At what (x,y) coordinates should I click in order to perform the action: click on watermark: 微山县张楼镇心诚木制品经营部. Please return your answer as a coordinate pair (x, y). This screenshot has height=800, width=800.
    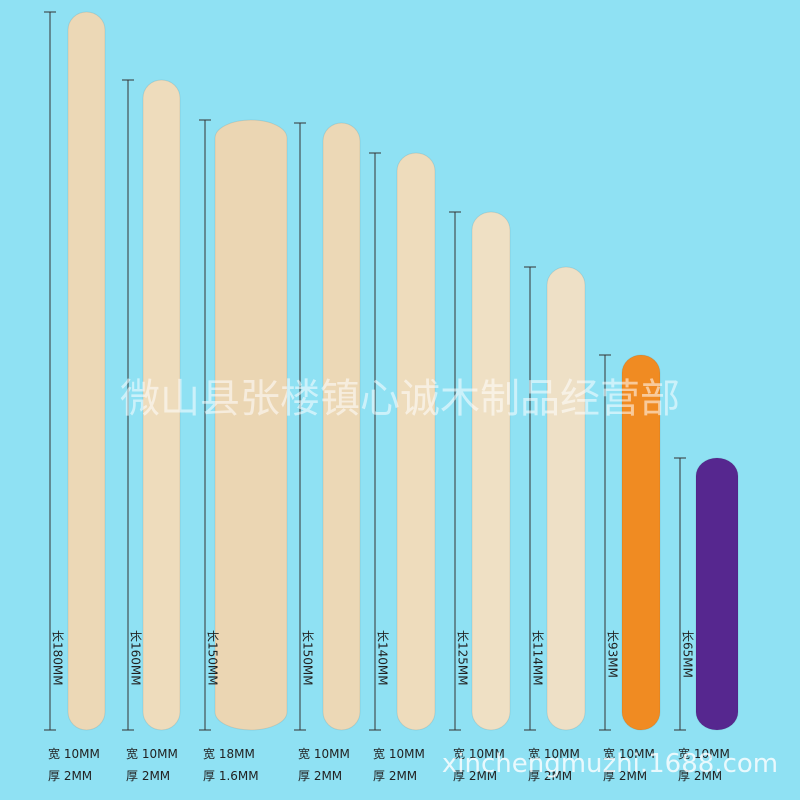
    Looking at the image, I should click on (400, 399).